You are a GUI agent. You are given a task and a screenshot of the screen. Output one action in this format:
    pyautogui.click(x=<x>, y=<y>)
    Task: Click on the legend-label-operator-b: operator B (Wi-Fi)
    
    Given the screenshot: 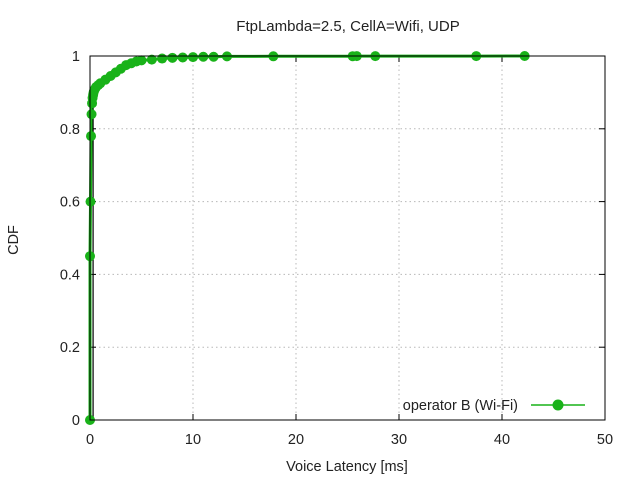 What is the action you would take?
    pyautogui.click(x=460, y=406)
    